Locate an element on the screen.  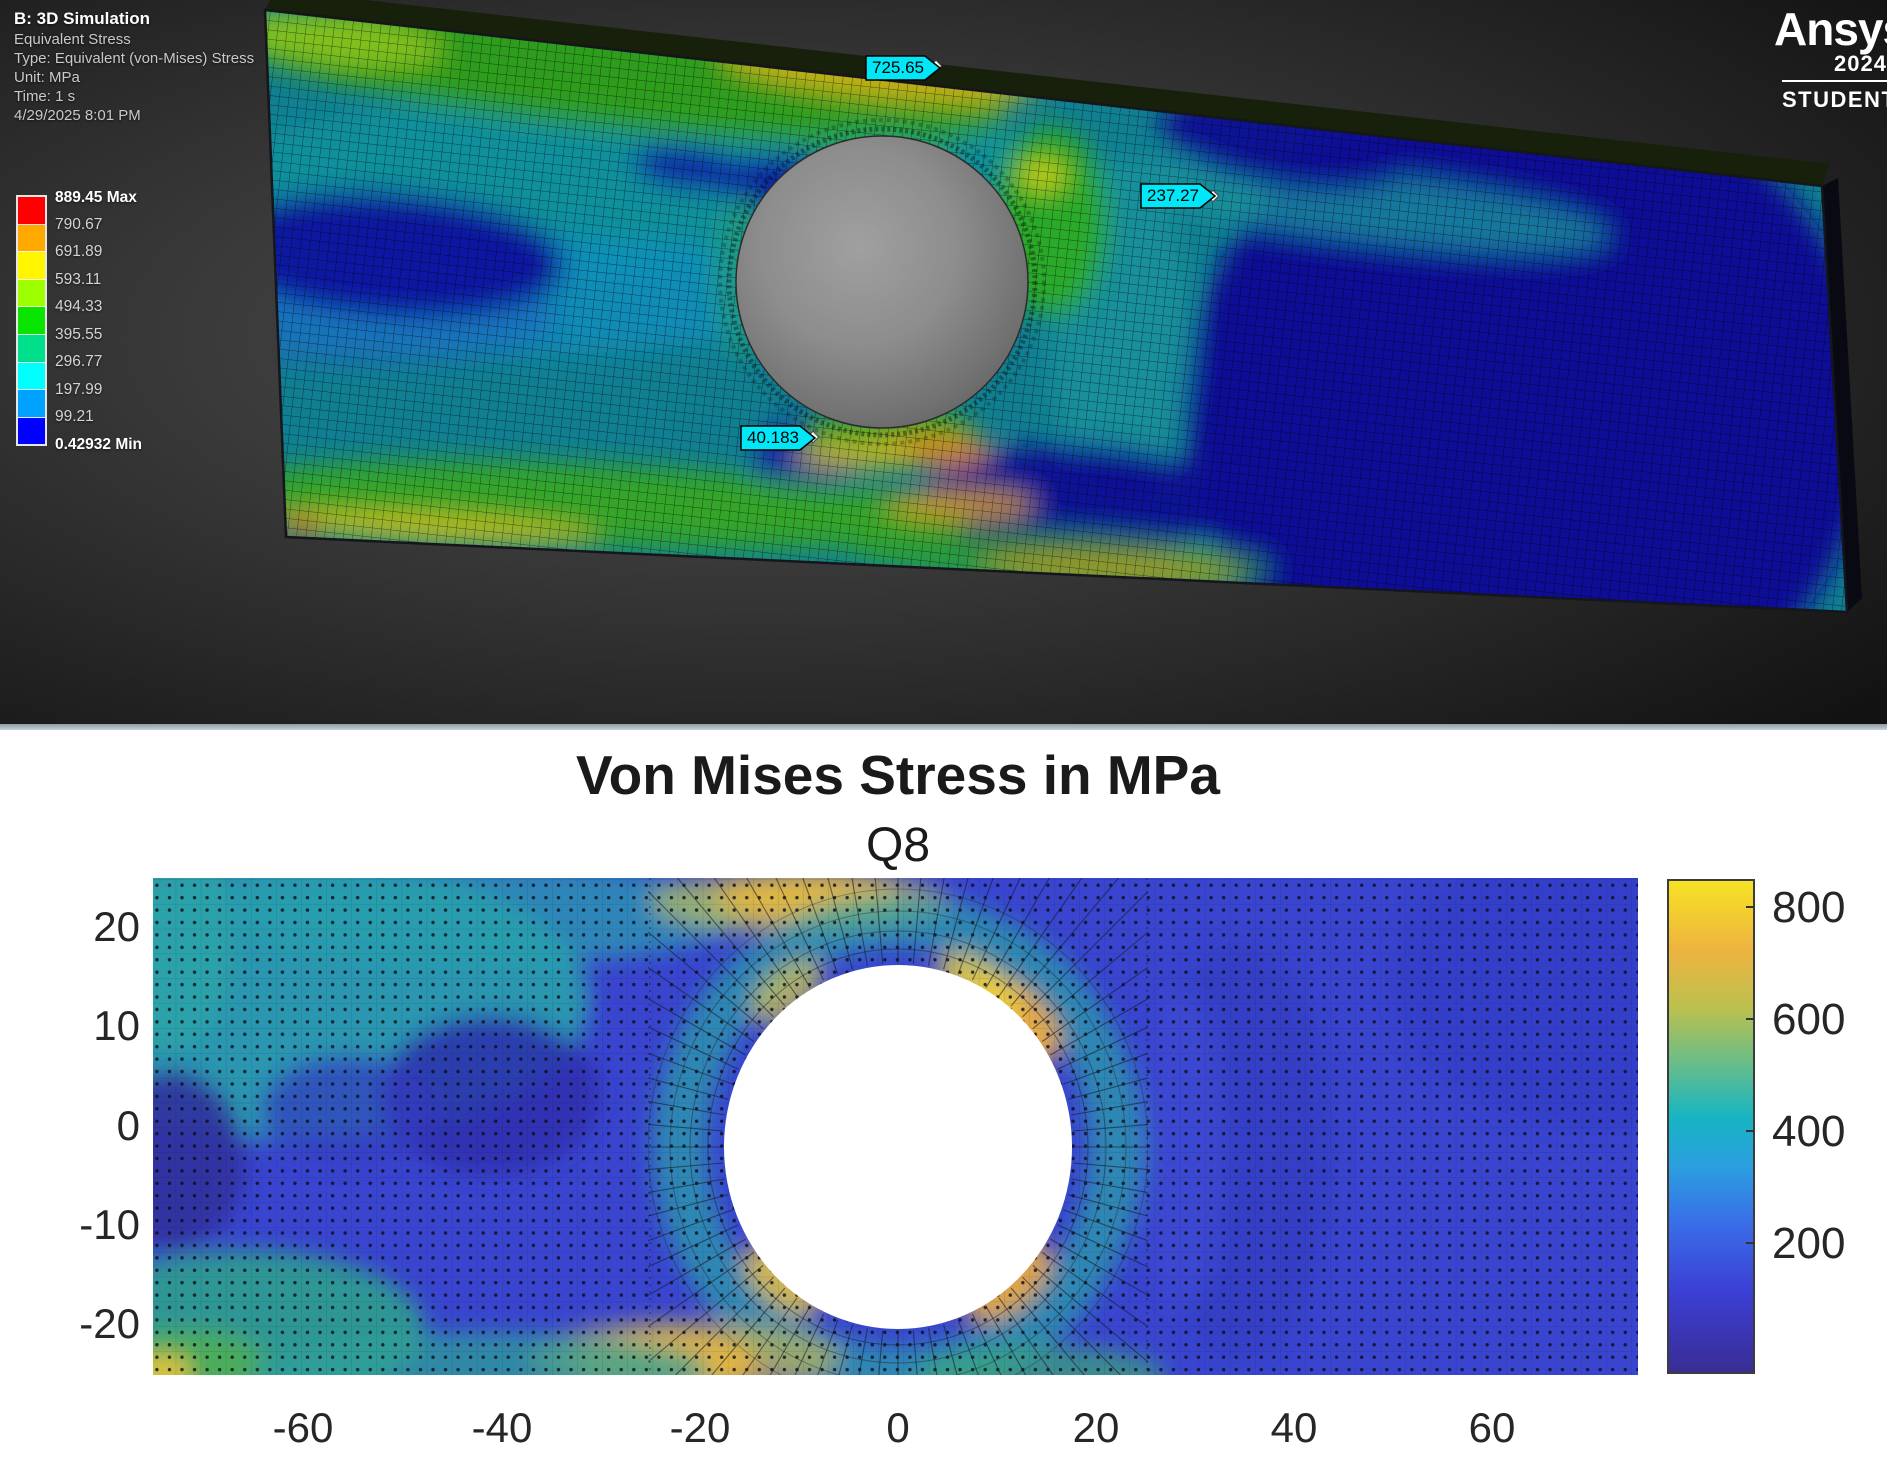
legend-label: 691.89 is located at coordinates (79, 251).